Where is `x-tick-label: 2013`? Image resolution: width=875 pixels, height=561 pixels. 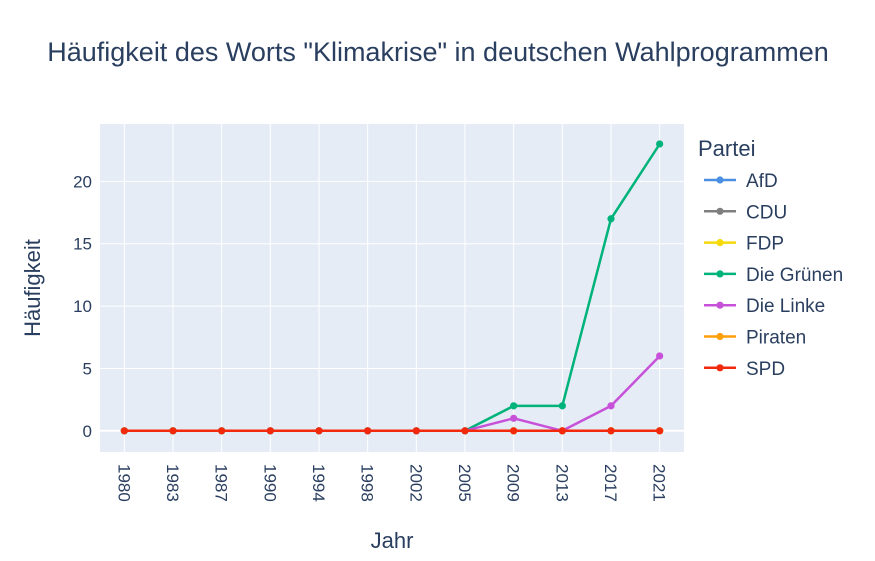 x-tick-label: 2013 is located at coordinates (561, 483).